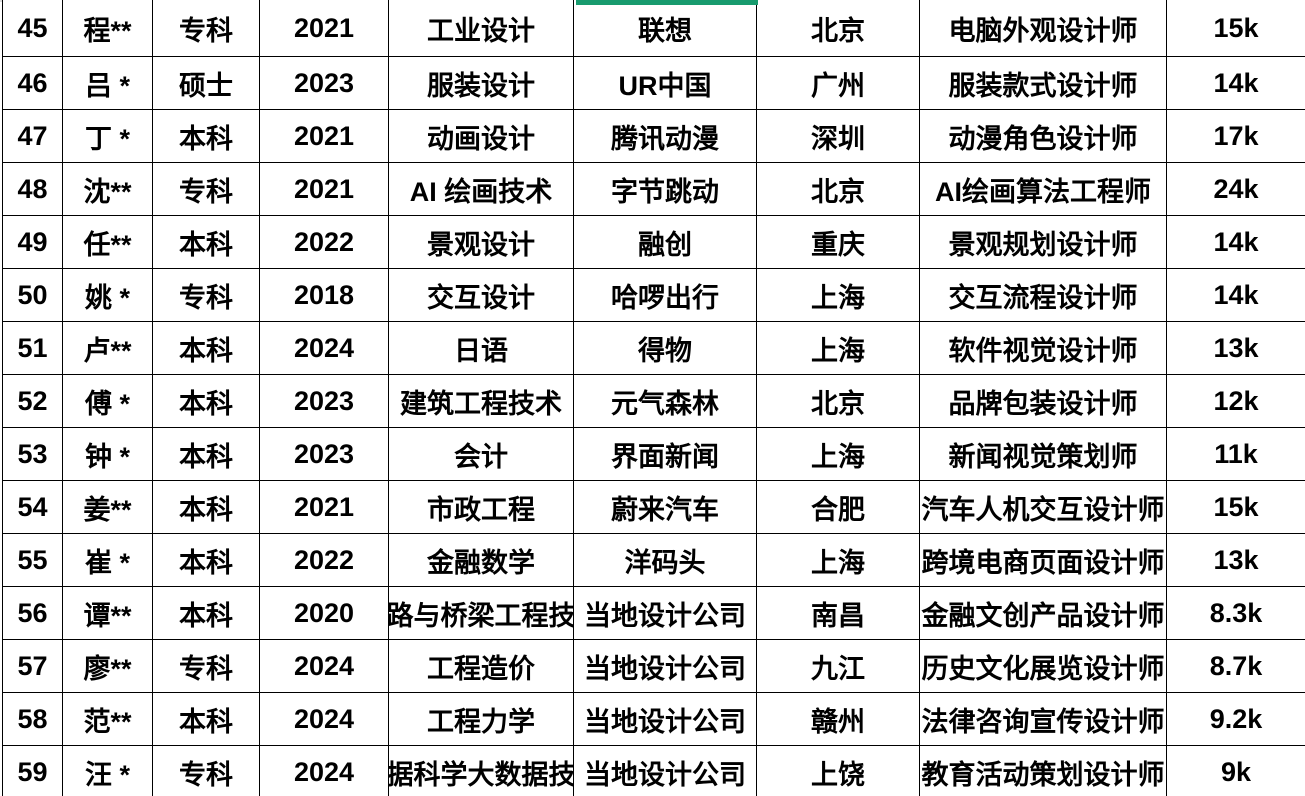 The height and width of the screenshot is (796, 1305). What do you see at coordinates (1043, 719) in the screenshot?
I see `cell-job_title: 法律咨询宣传设计师` at bounding box center [1043, 719].